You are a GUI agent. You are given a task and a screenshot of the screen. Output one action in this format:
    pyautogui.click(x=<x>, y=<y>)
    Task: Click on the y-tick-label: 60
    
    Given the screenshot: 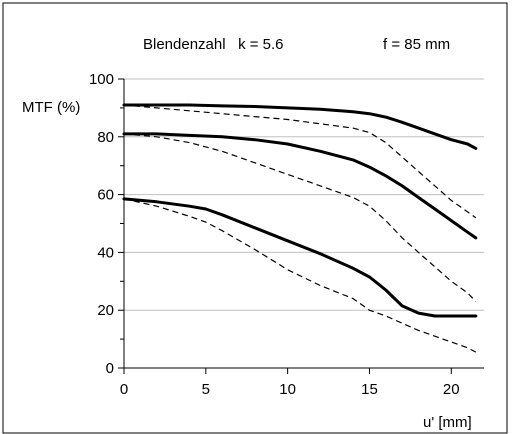 What is the action you would take?
    pyautogui.click(x=105, y=195)
    